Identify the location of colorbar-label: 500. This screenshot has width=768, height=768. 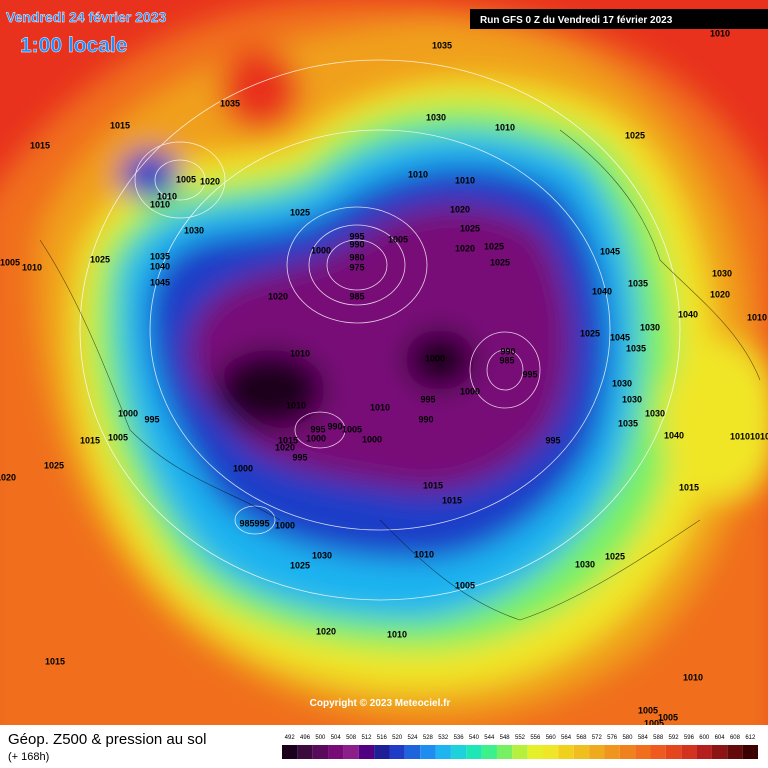
(320, 738).